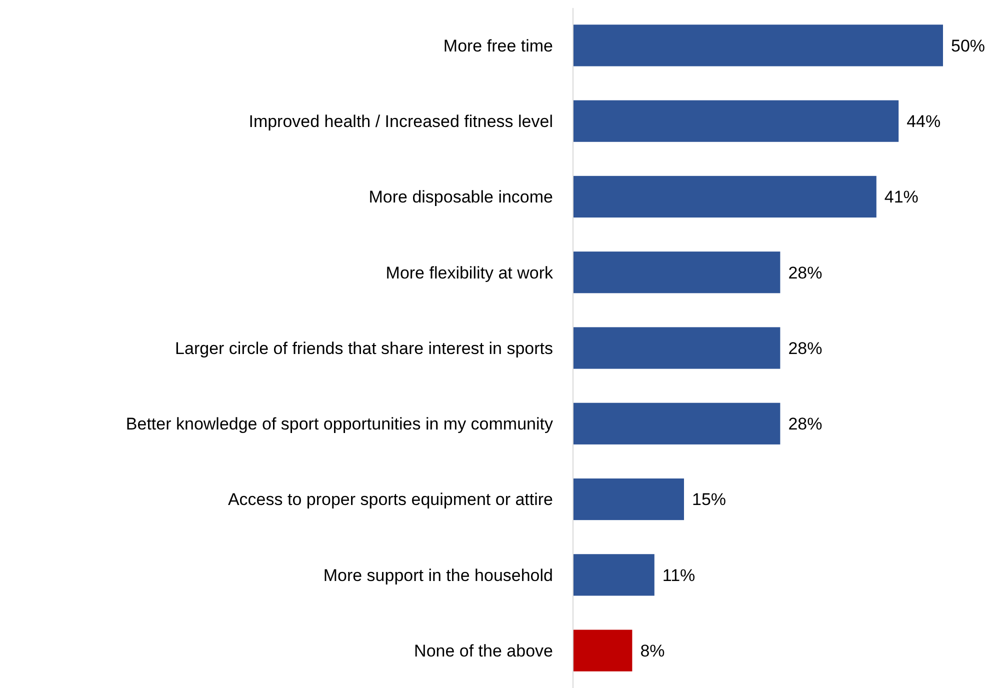  What do you see at coordinates (364, 348) in the screenshot?
I see `y-tick-label: Larger circle of friends that share interest in sports` at bounding box center [364, 348].